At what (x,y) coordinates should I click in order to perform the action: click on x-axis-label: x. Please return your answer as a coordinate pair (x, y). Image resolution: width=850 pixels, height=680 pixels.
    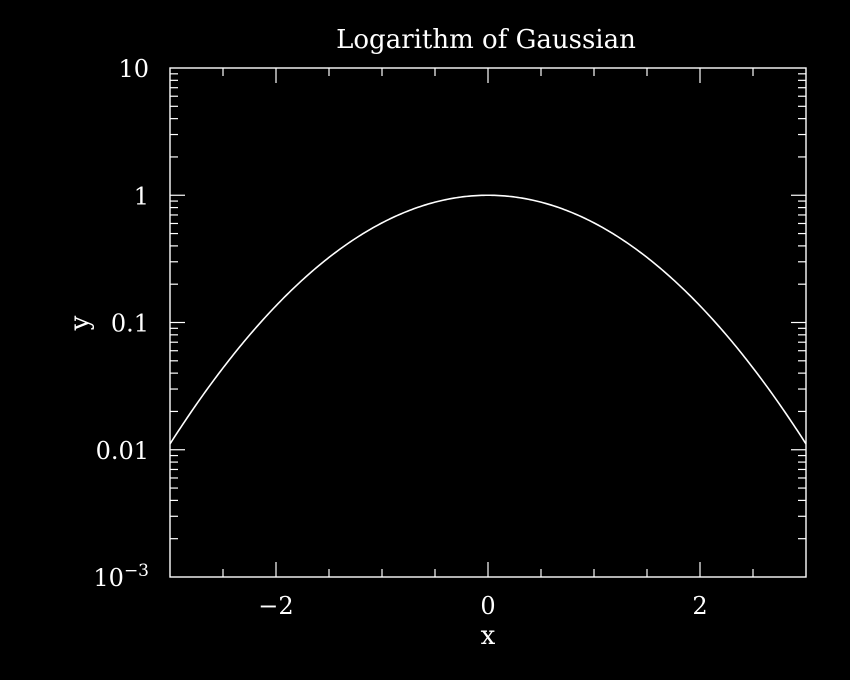
    Looking at the image, I should click on (488, 636).